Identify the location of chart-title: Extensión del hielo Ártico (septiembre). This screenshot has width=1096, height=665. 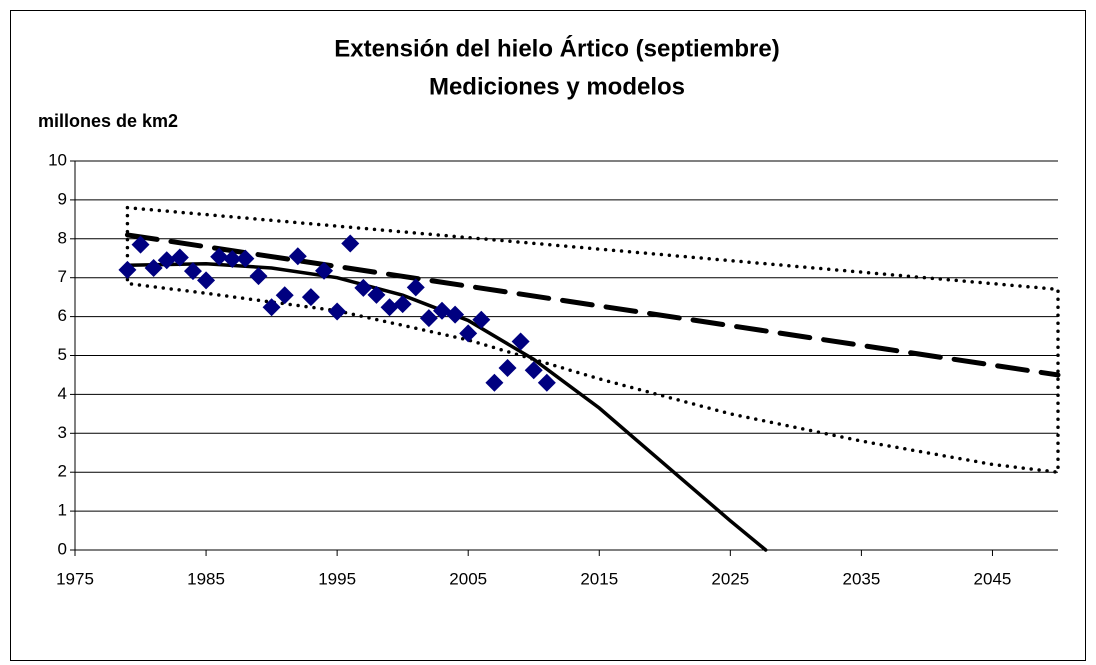
(556, 48).